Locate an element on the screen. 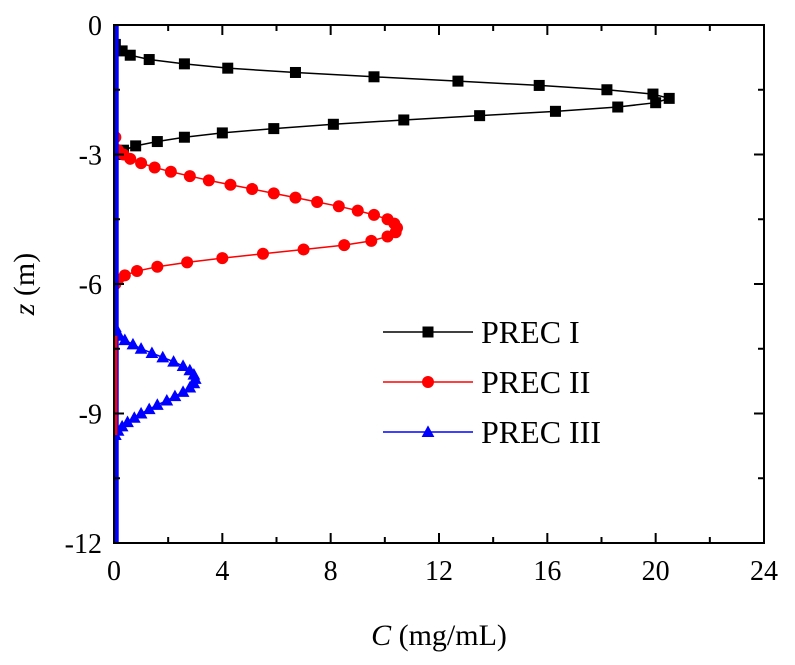  series-line is located at coordinates (393, 99).